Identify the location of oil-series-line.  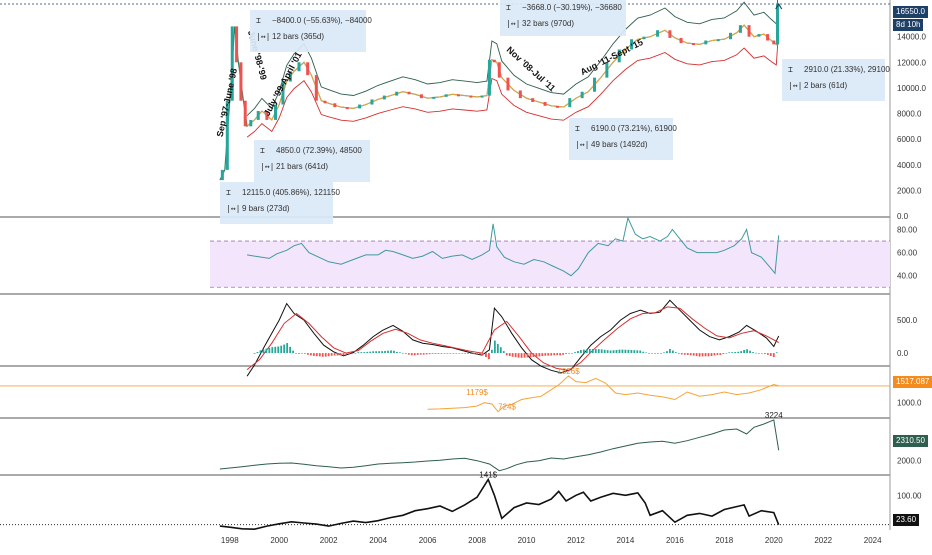
(499, 504).